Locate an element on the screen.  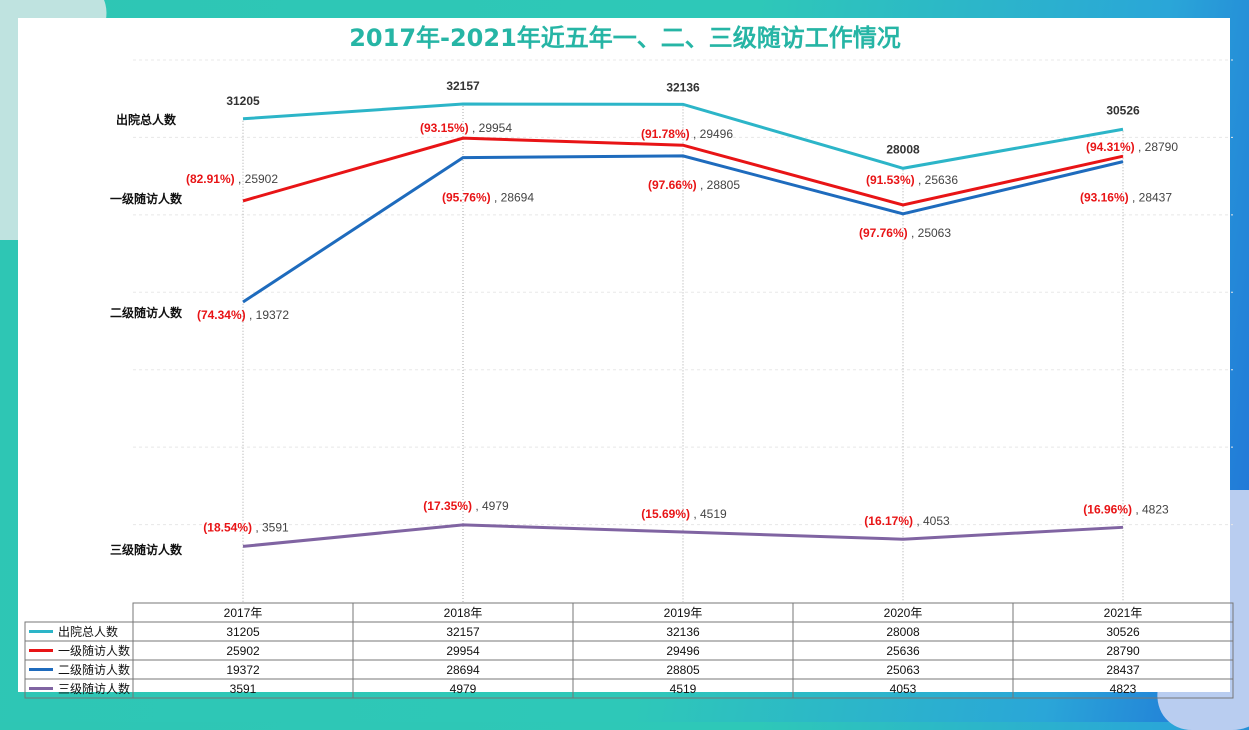
data-label: (93.15%) , 29954 is located at coordinates (466, 128).